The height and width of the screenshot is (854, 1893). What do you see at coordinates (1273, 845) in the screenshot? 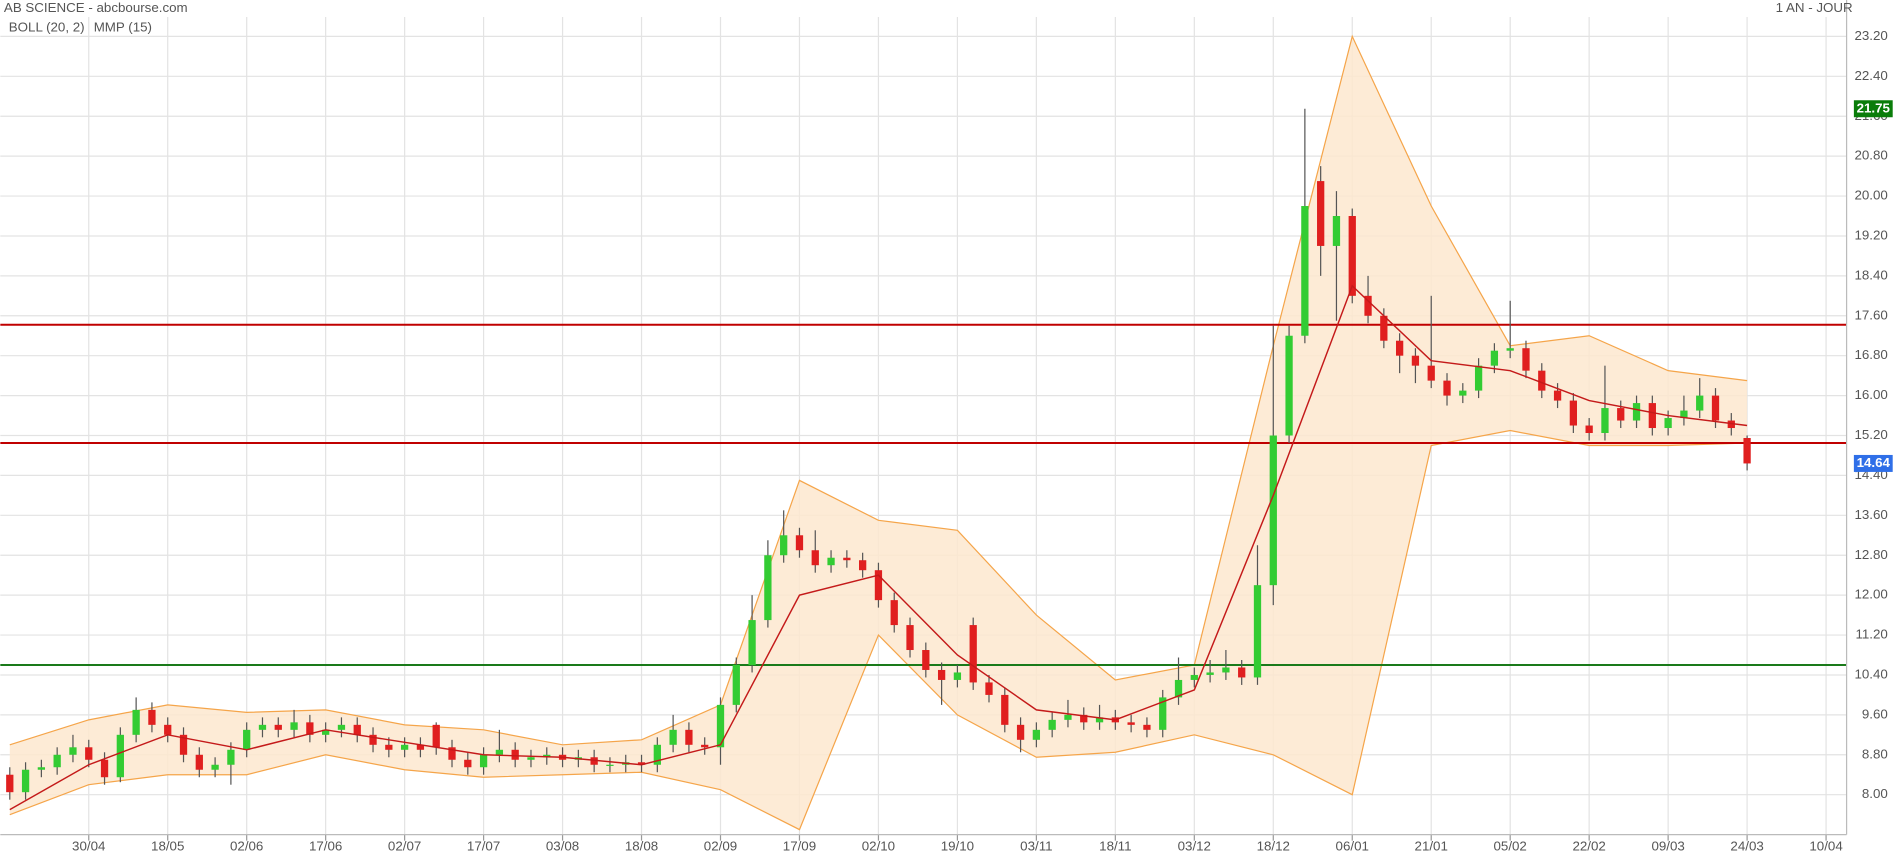
I see `x-tick-label: 18/12` at bounding box center [1273, 845].